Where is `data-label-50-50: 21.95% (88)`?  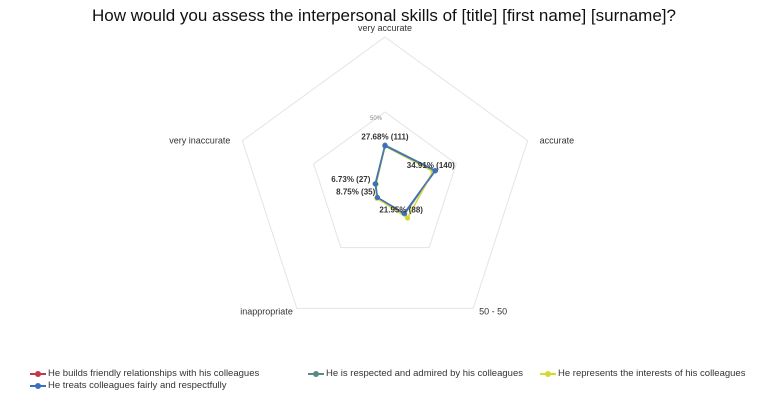
data-label-50-50: 21.95% (88) is located at coordinates (401, 210).